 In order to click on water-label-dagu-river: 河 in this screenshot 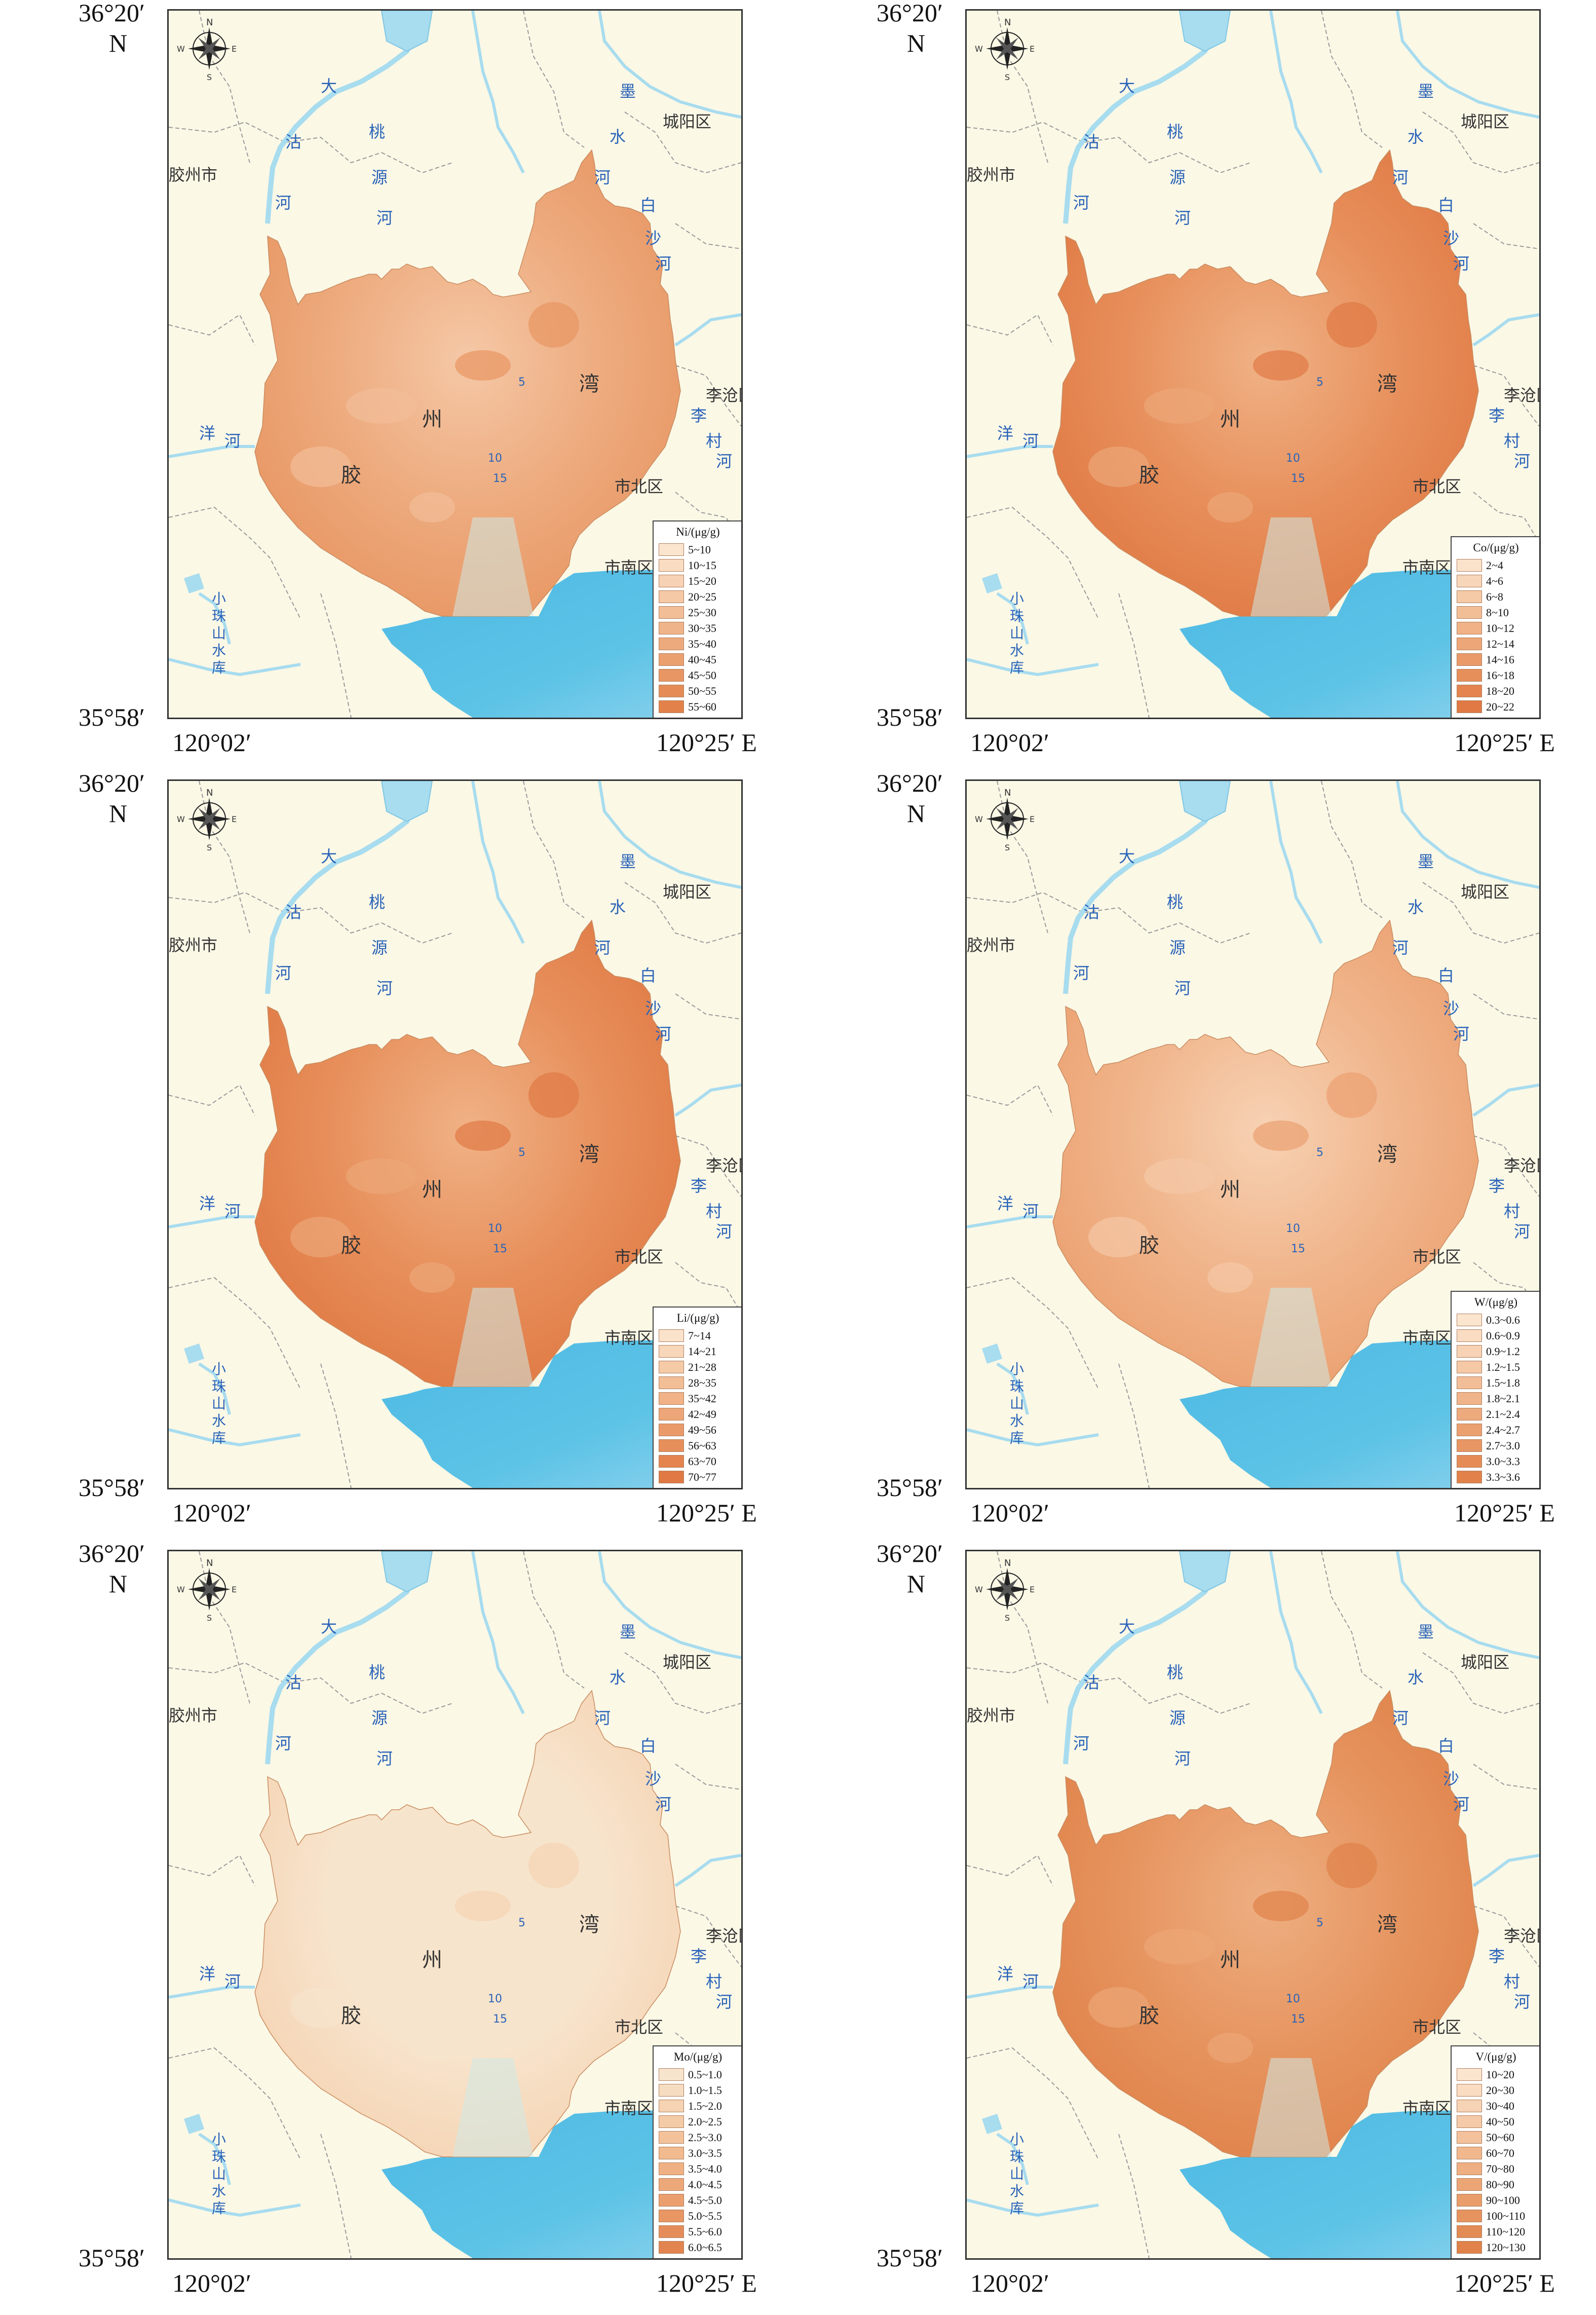, I will do `click(1081, 203)`.